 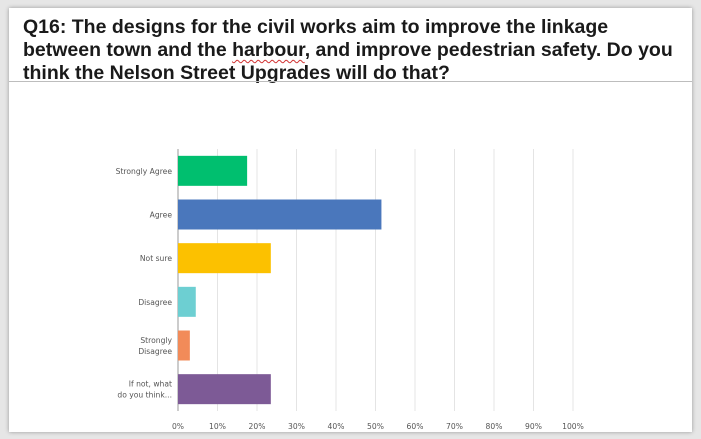 What do you see at coordinates (156, 258) in the screenshot?
I see `category-label: Not sure` at bounding box center [156, 258].